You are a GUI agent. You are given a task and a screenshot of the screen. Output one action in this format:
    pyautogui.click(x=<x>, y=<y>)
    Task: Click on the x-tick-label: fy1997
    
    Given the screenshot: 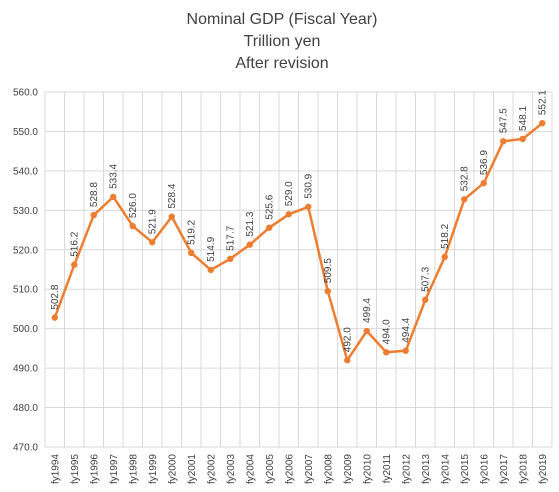 What is the action you would take?
    pyautogui.click(x=114, y=469)
    